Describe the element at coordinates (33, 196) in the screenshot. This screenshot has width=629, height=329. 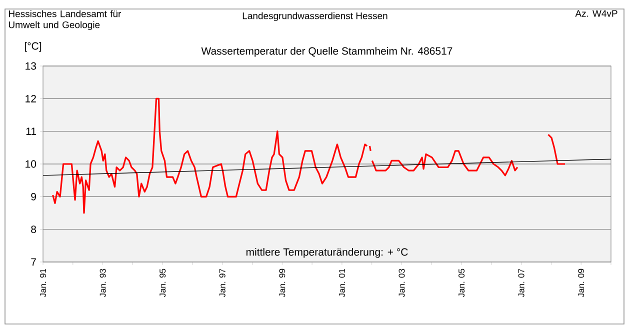
I see `y-tick-label: 9` at that location.